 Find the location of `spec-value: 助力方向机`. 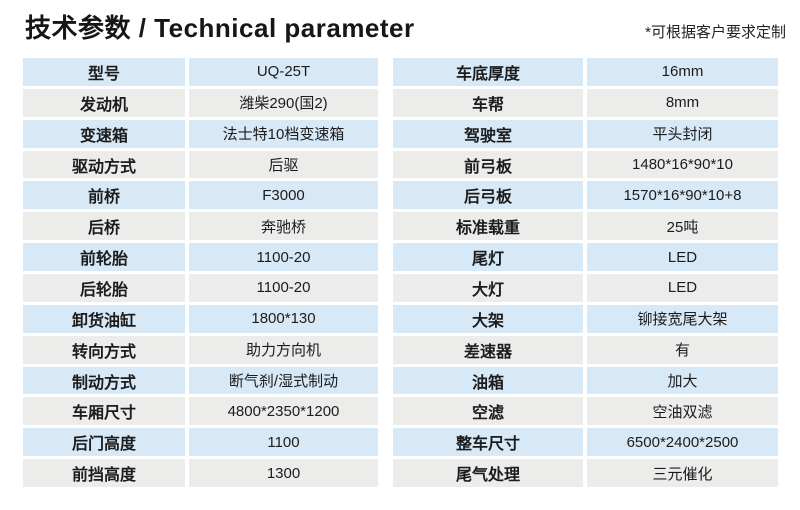

spec-value: 助力方向机 is located at coordinates (283, 349).